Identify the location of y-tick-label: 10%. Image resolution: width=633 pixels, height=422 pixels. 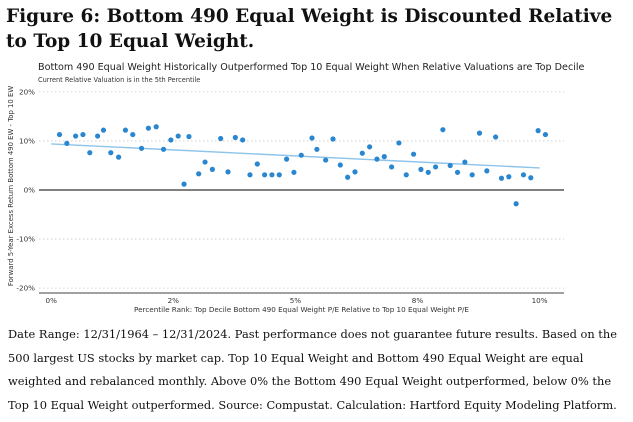
(27, 140).